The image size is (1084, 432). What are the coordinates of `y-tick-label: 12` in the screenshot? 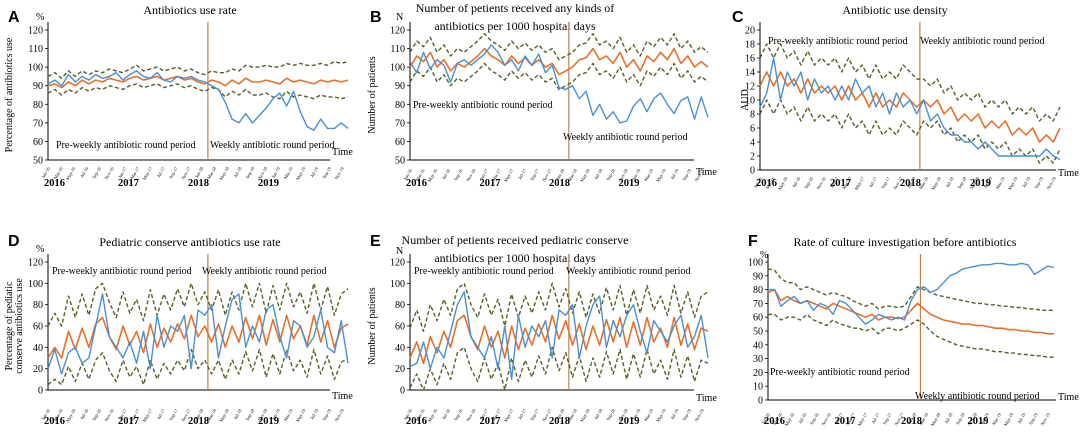 It's located at (750, 87).